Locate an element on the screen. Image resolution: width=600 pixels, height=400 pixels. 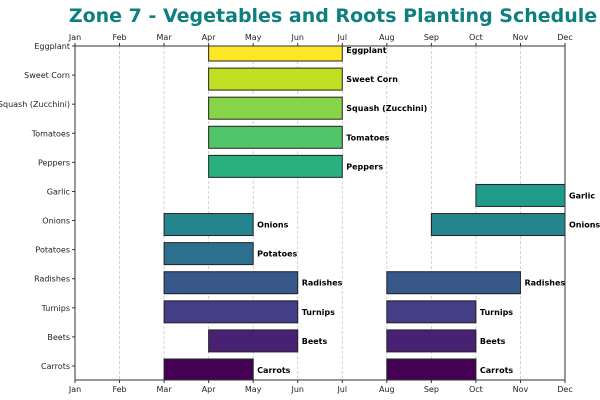
y-tick-label: Tomatoes is located at coordinates (50, 133).